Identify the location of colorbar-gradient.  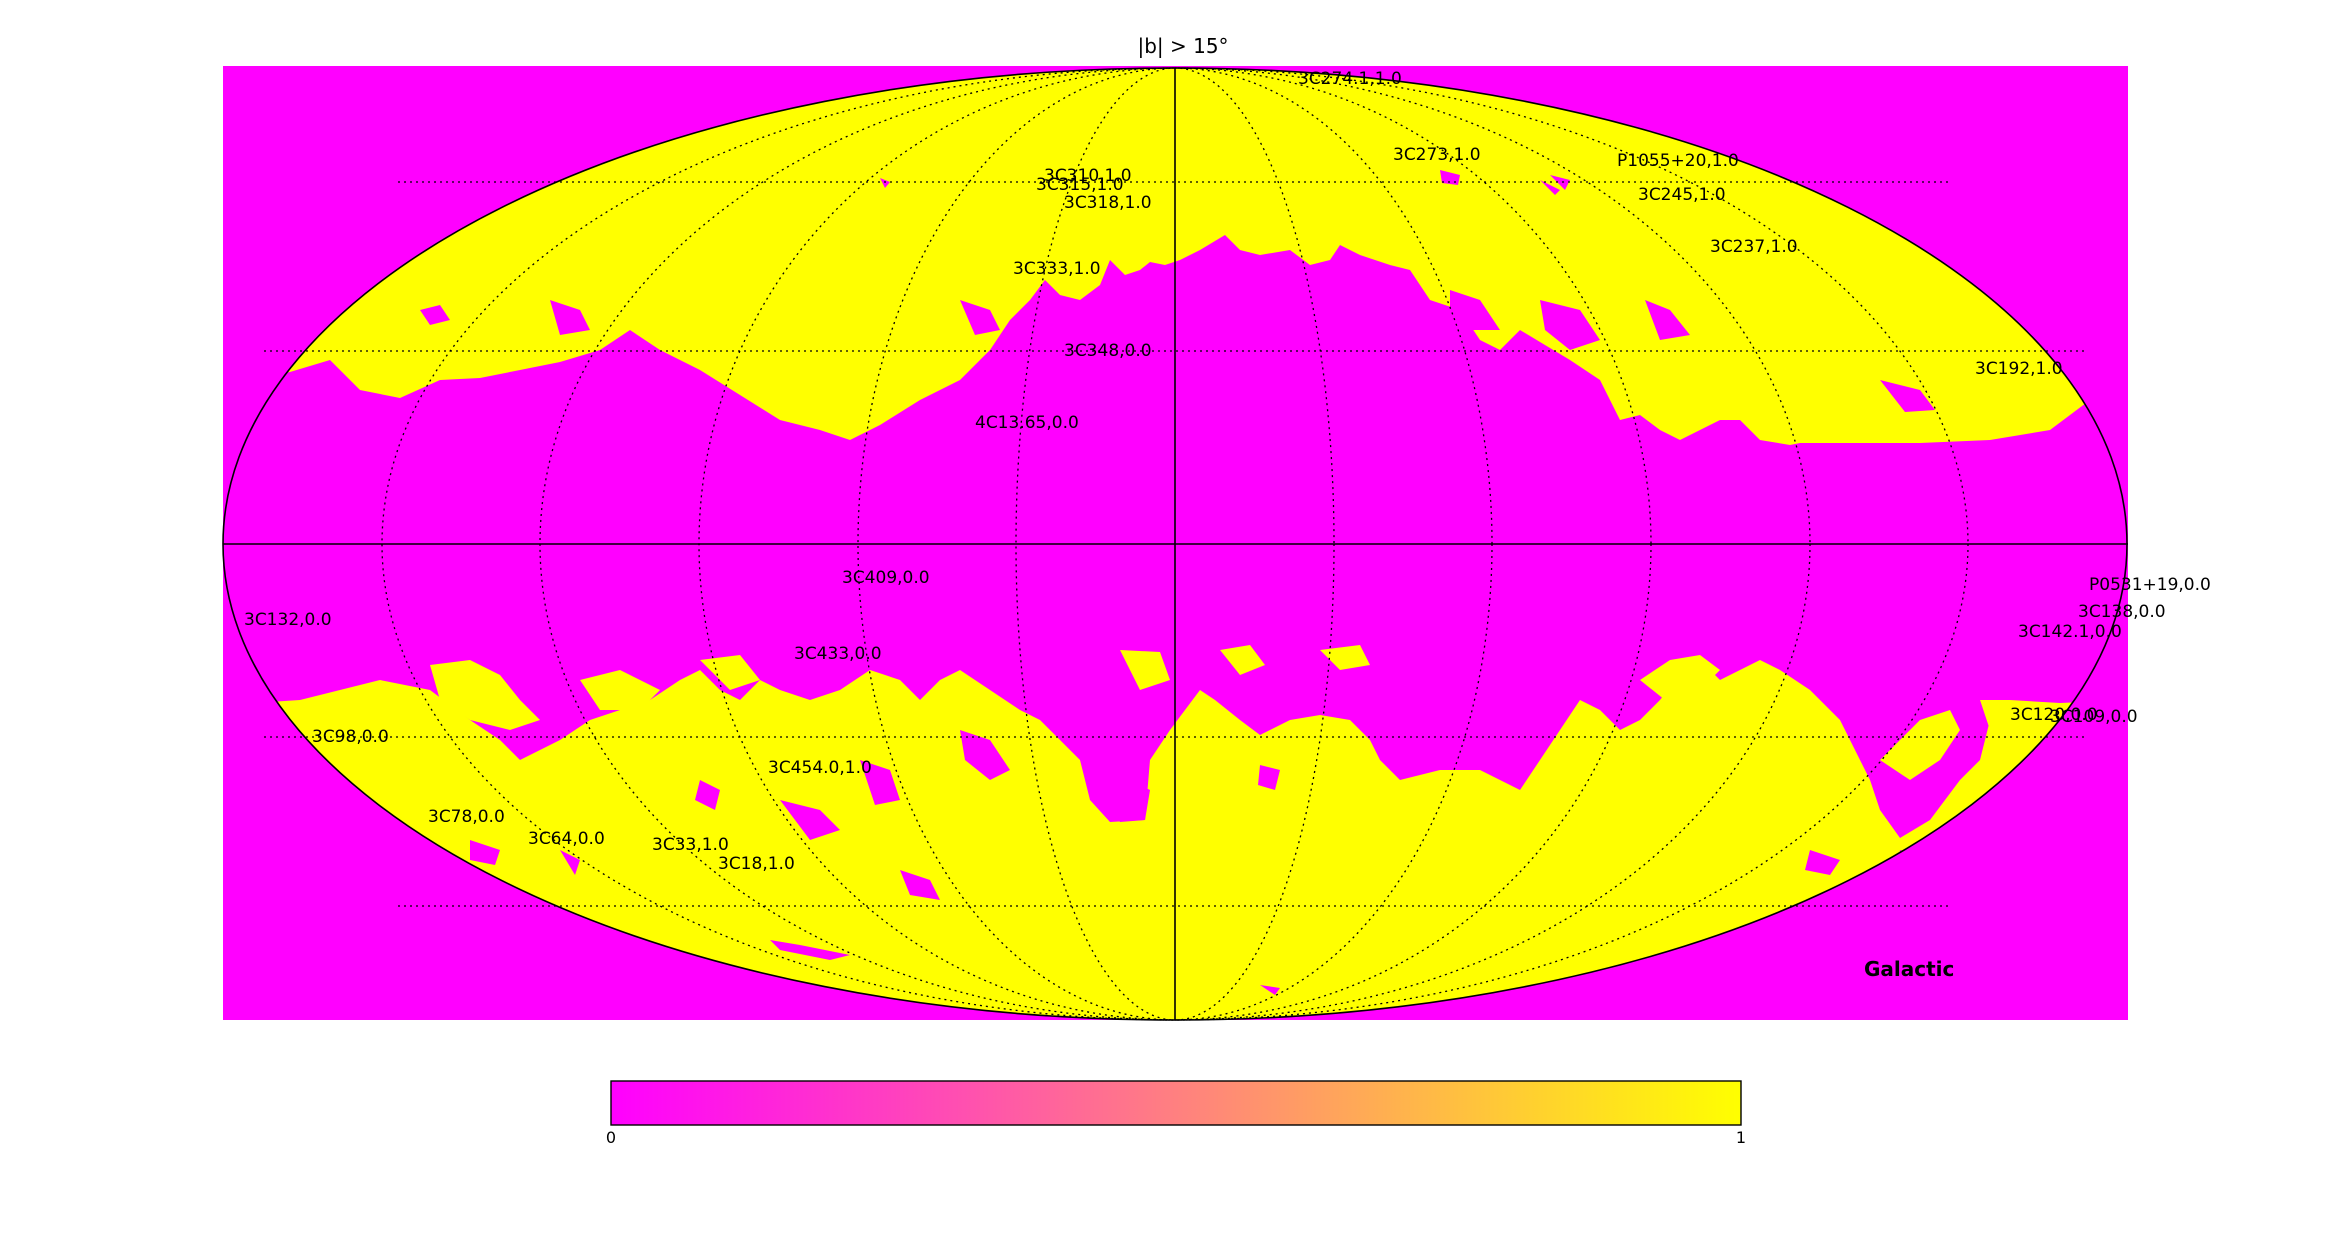
(1176, 1103).